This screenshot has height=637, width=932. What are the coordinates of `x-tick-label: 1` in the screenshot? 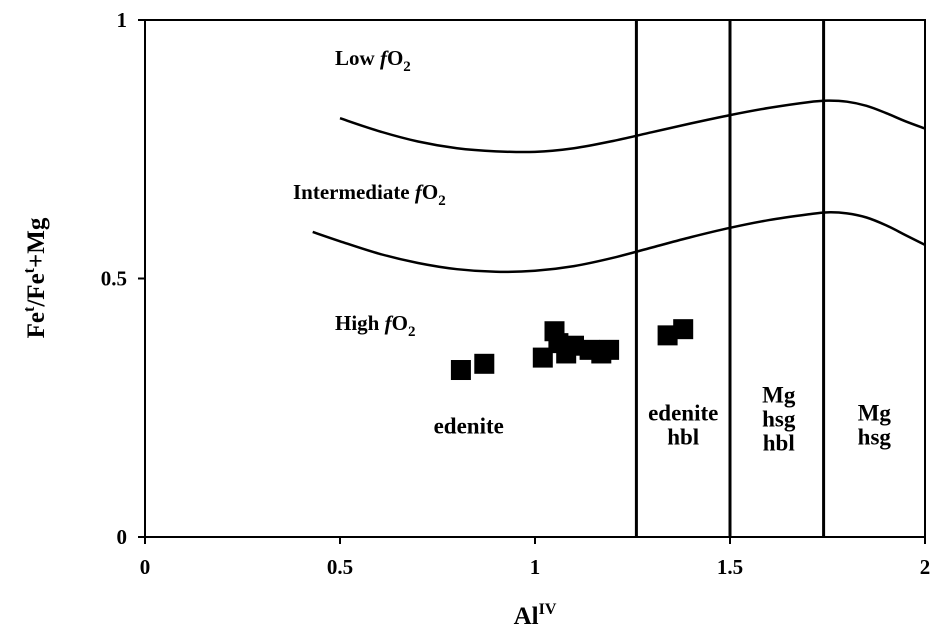 It's located at (535, 567).